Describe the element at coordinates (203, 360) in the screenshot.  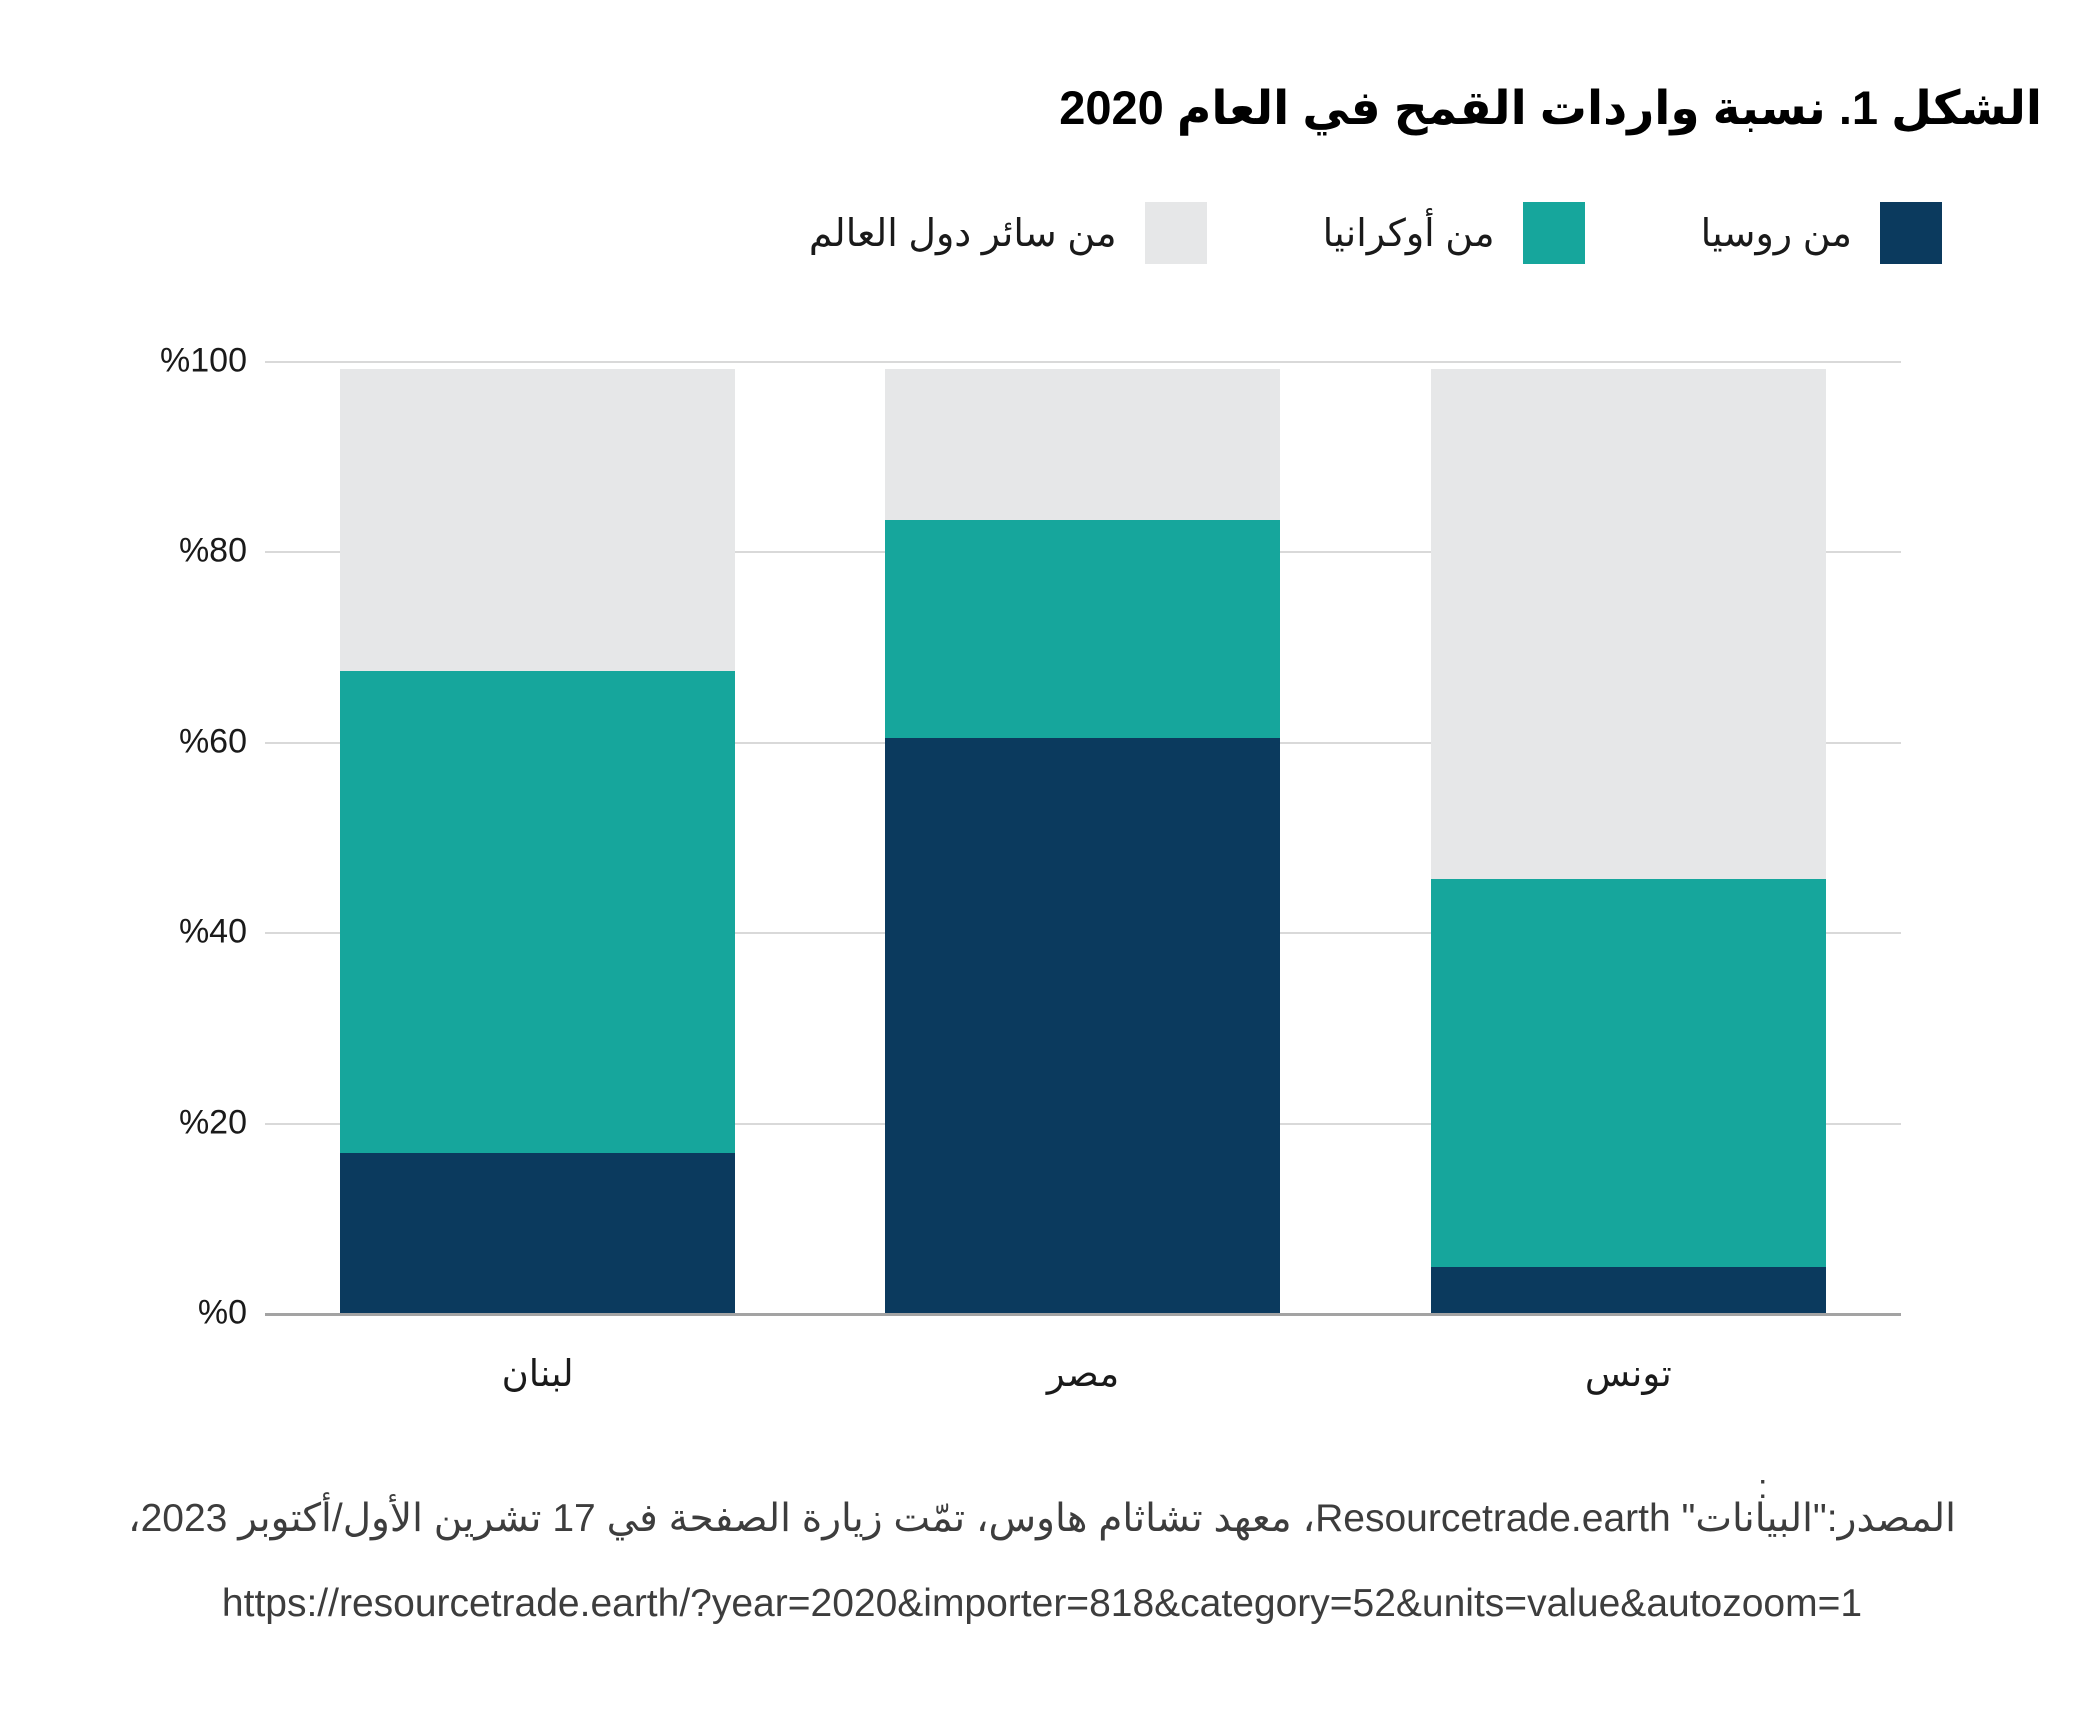
I see `y-tick-label: %100` at that location.